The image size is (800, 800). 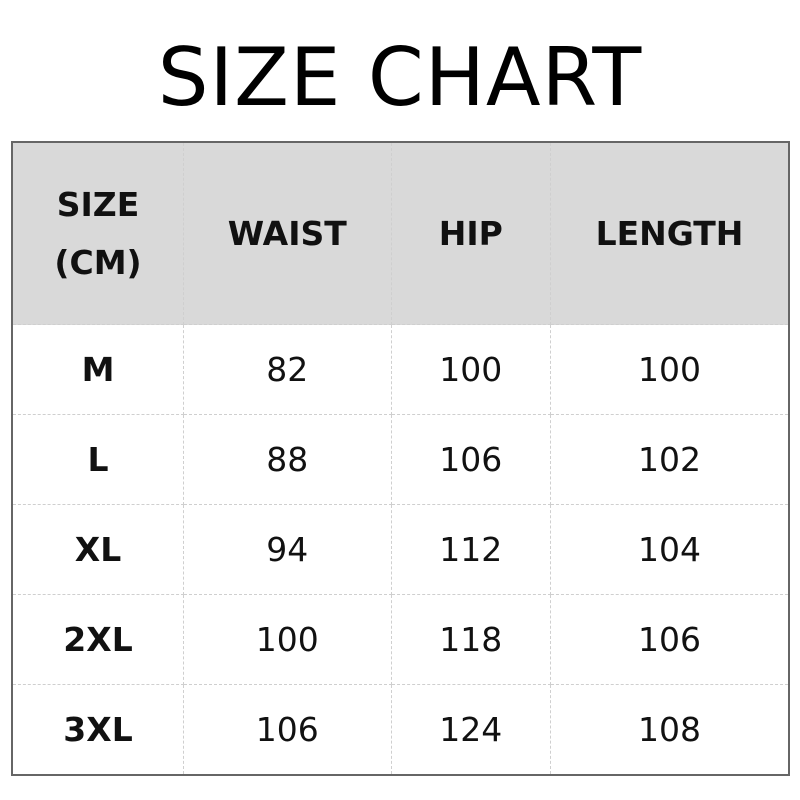 I want to click on cell-hip: 106, so click(x=470, y=459).